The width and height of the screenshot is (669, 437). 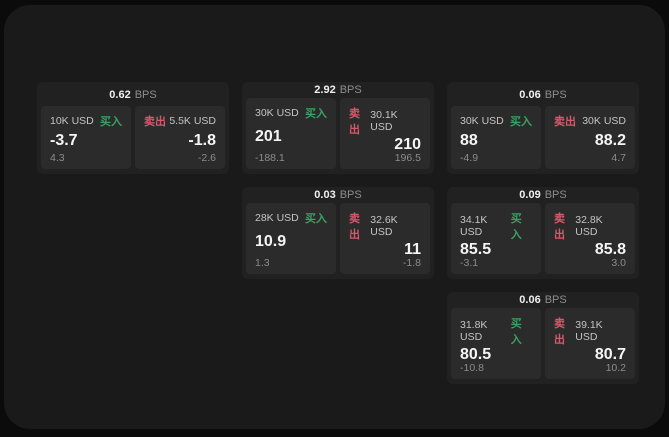 What do you see at coordinates (268, 136) in the screenshot?
I see `buy-price: 201` at bounding box center [268, 136].